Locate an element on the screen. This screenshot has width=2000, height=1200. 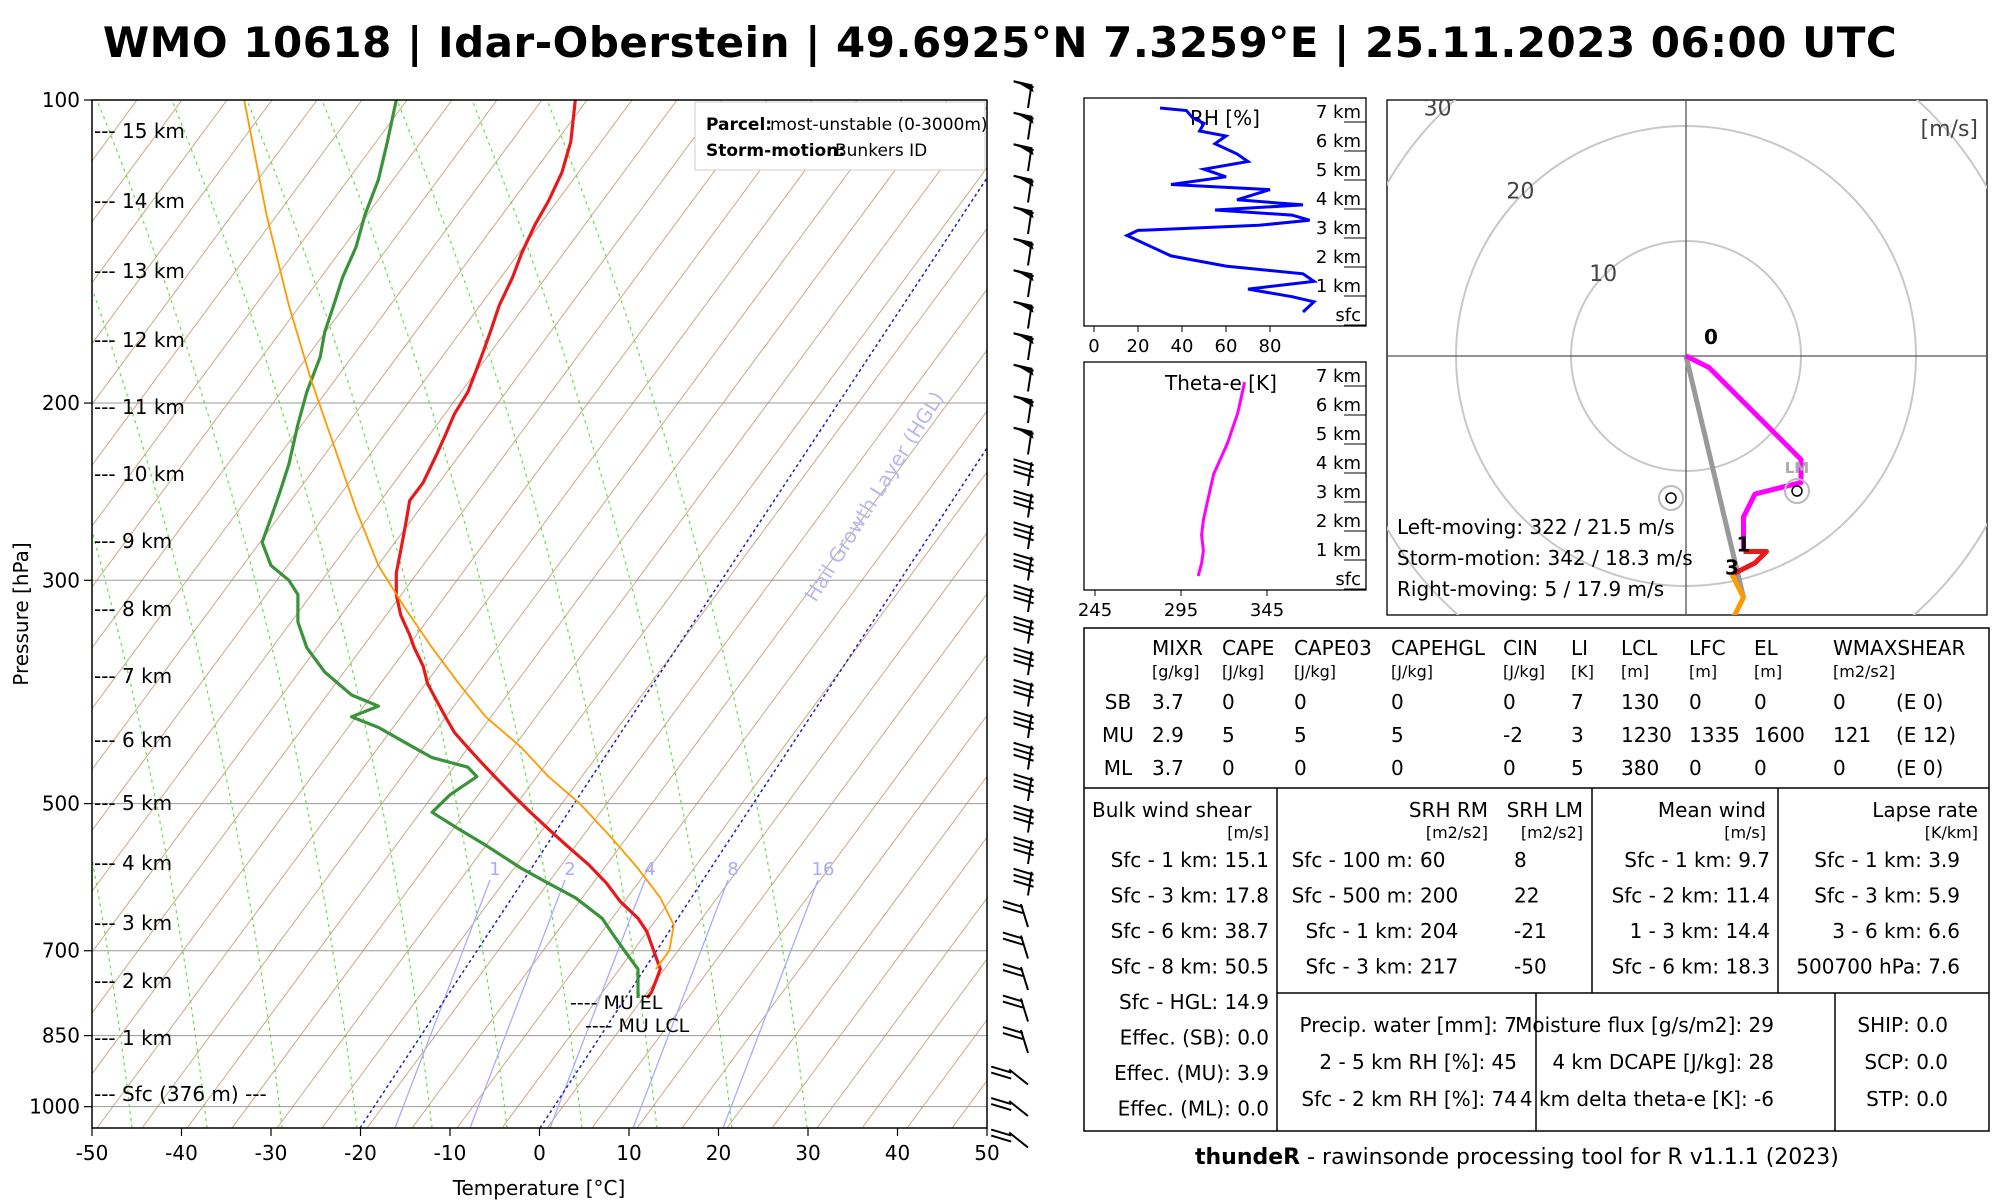
table1-header: LI is located at coordinates (1579, 648).